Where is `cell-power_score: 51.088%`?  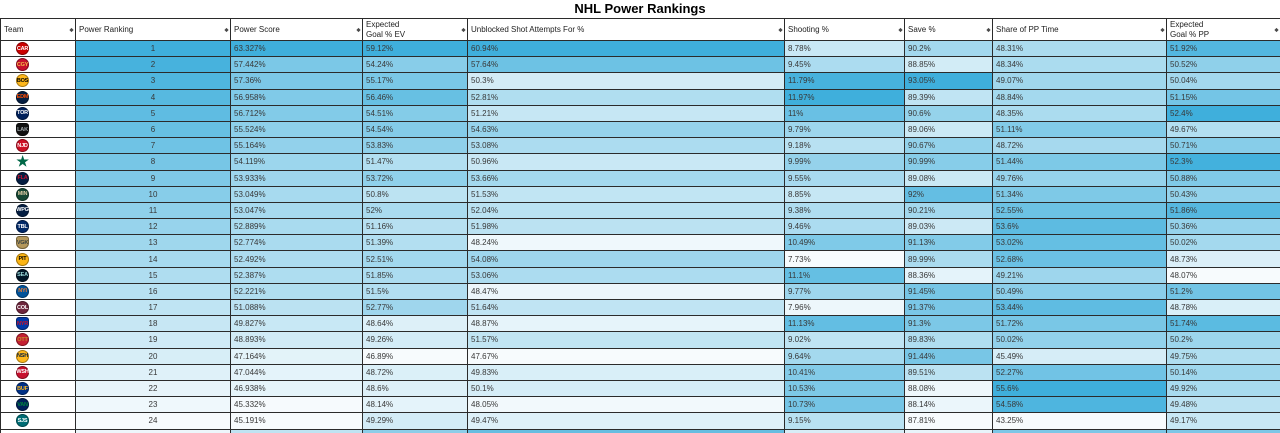 cell-power_score: 51.088% is located at coordinates (297, 308).